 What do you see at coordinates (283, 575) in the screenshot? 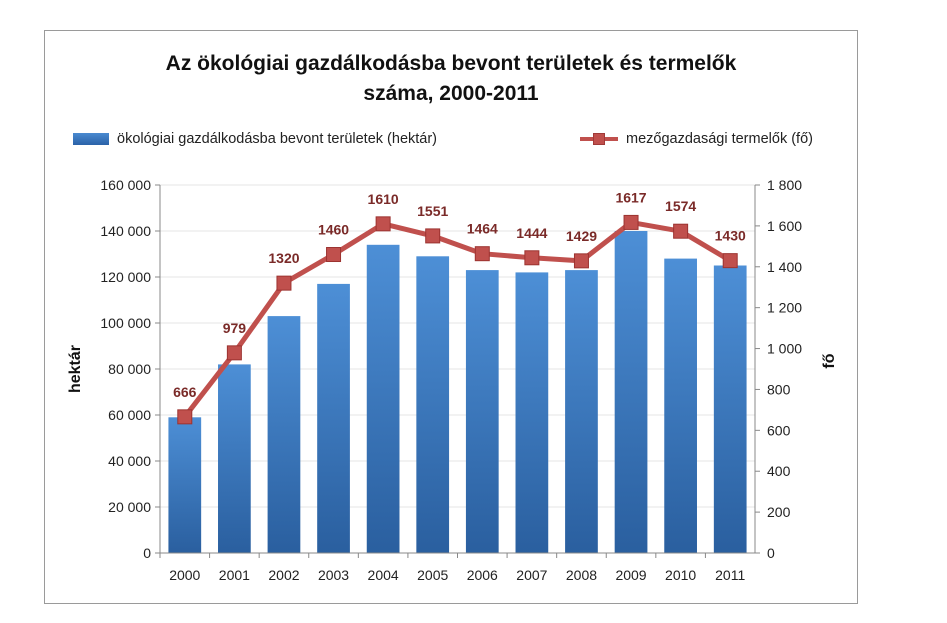
I see `x-tick-label: 2002` at bounding box center [283, 575].